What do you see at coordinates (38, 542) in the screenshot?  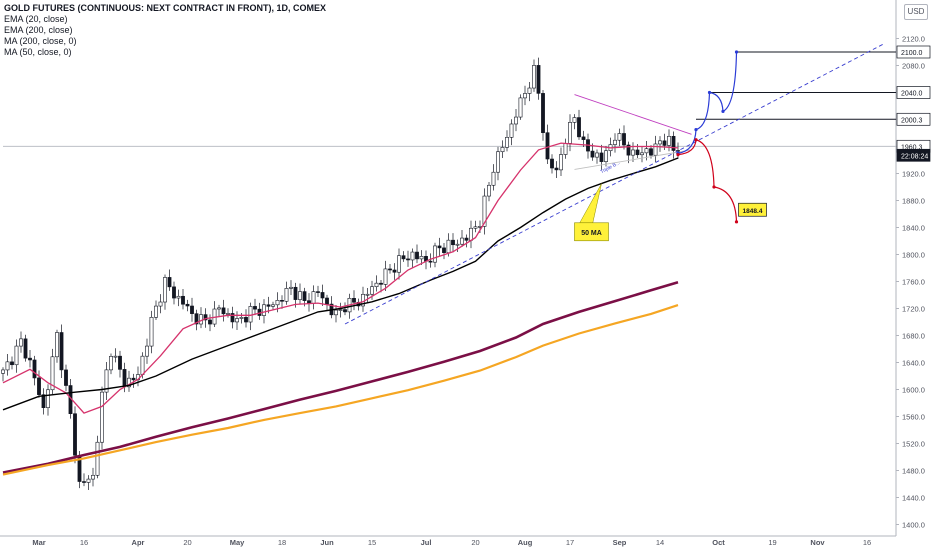 I see `time-tick-label: Mar` at bounding box center [38, 542].